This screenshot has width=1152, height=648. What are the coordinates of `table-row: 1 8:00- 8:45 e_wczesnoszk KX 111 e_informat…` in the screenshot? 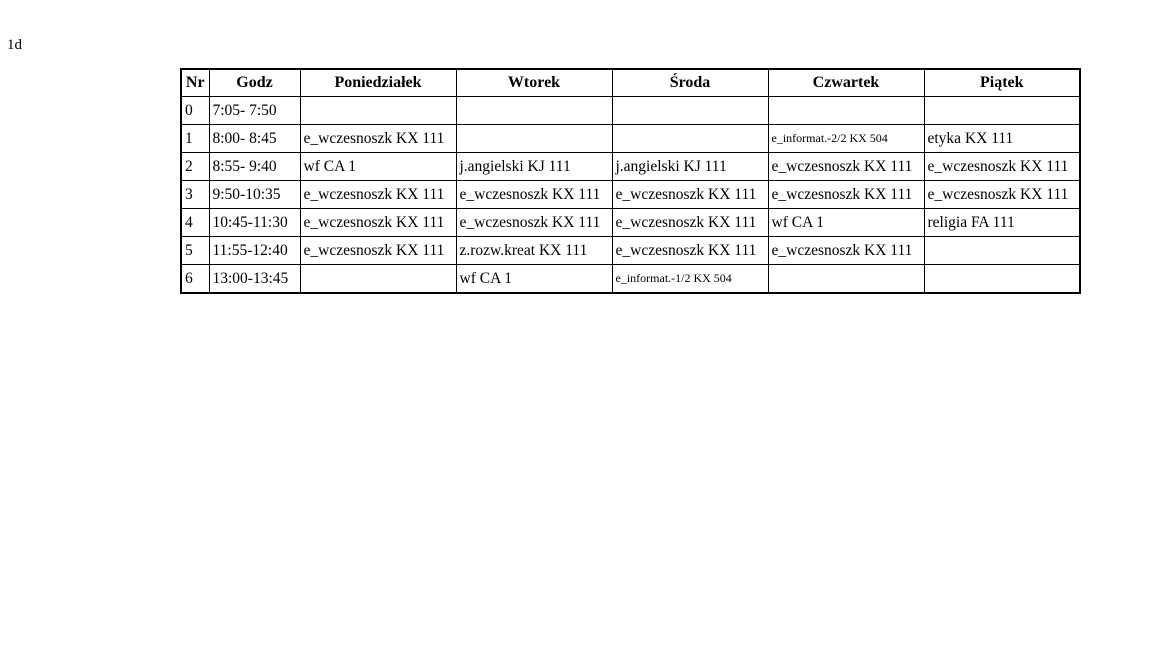 It's located at (630, 138).